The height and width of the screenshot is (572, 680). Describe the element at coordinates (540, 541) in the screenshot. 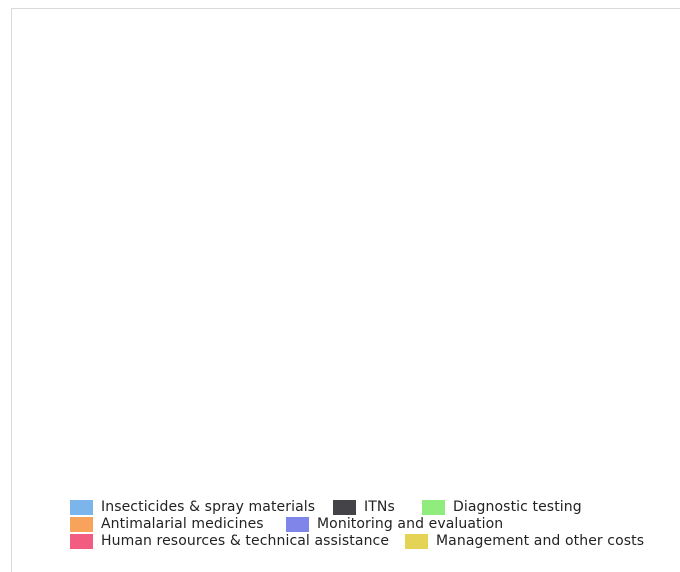

I see `legend-label: Management and other costs` at that location.